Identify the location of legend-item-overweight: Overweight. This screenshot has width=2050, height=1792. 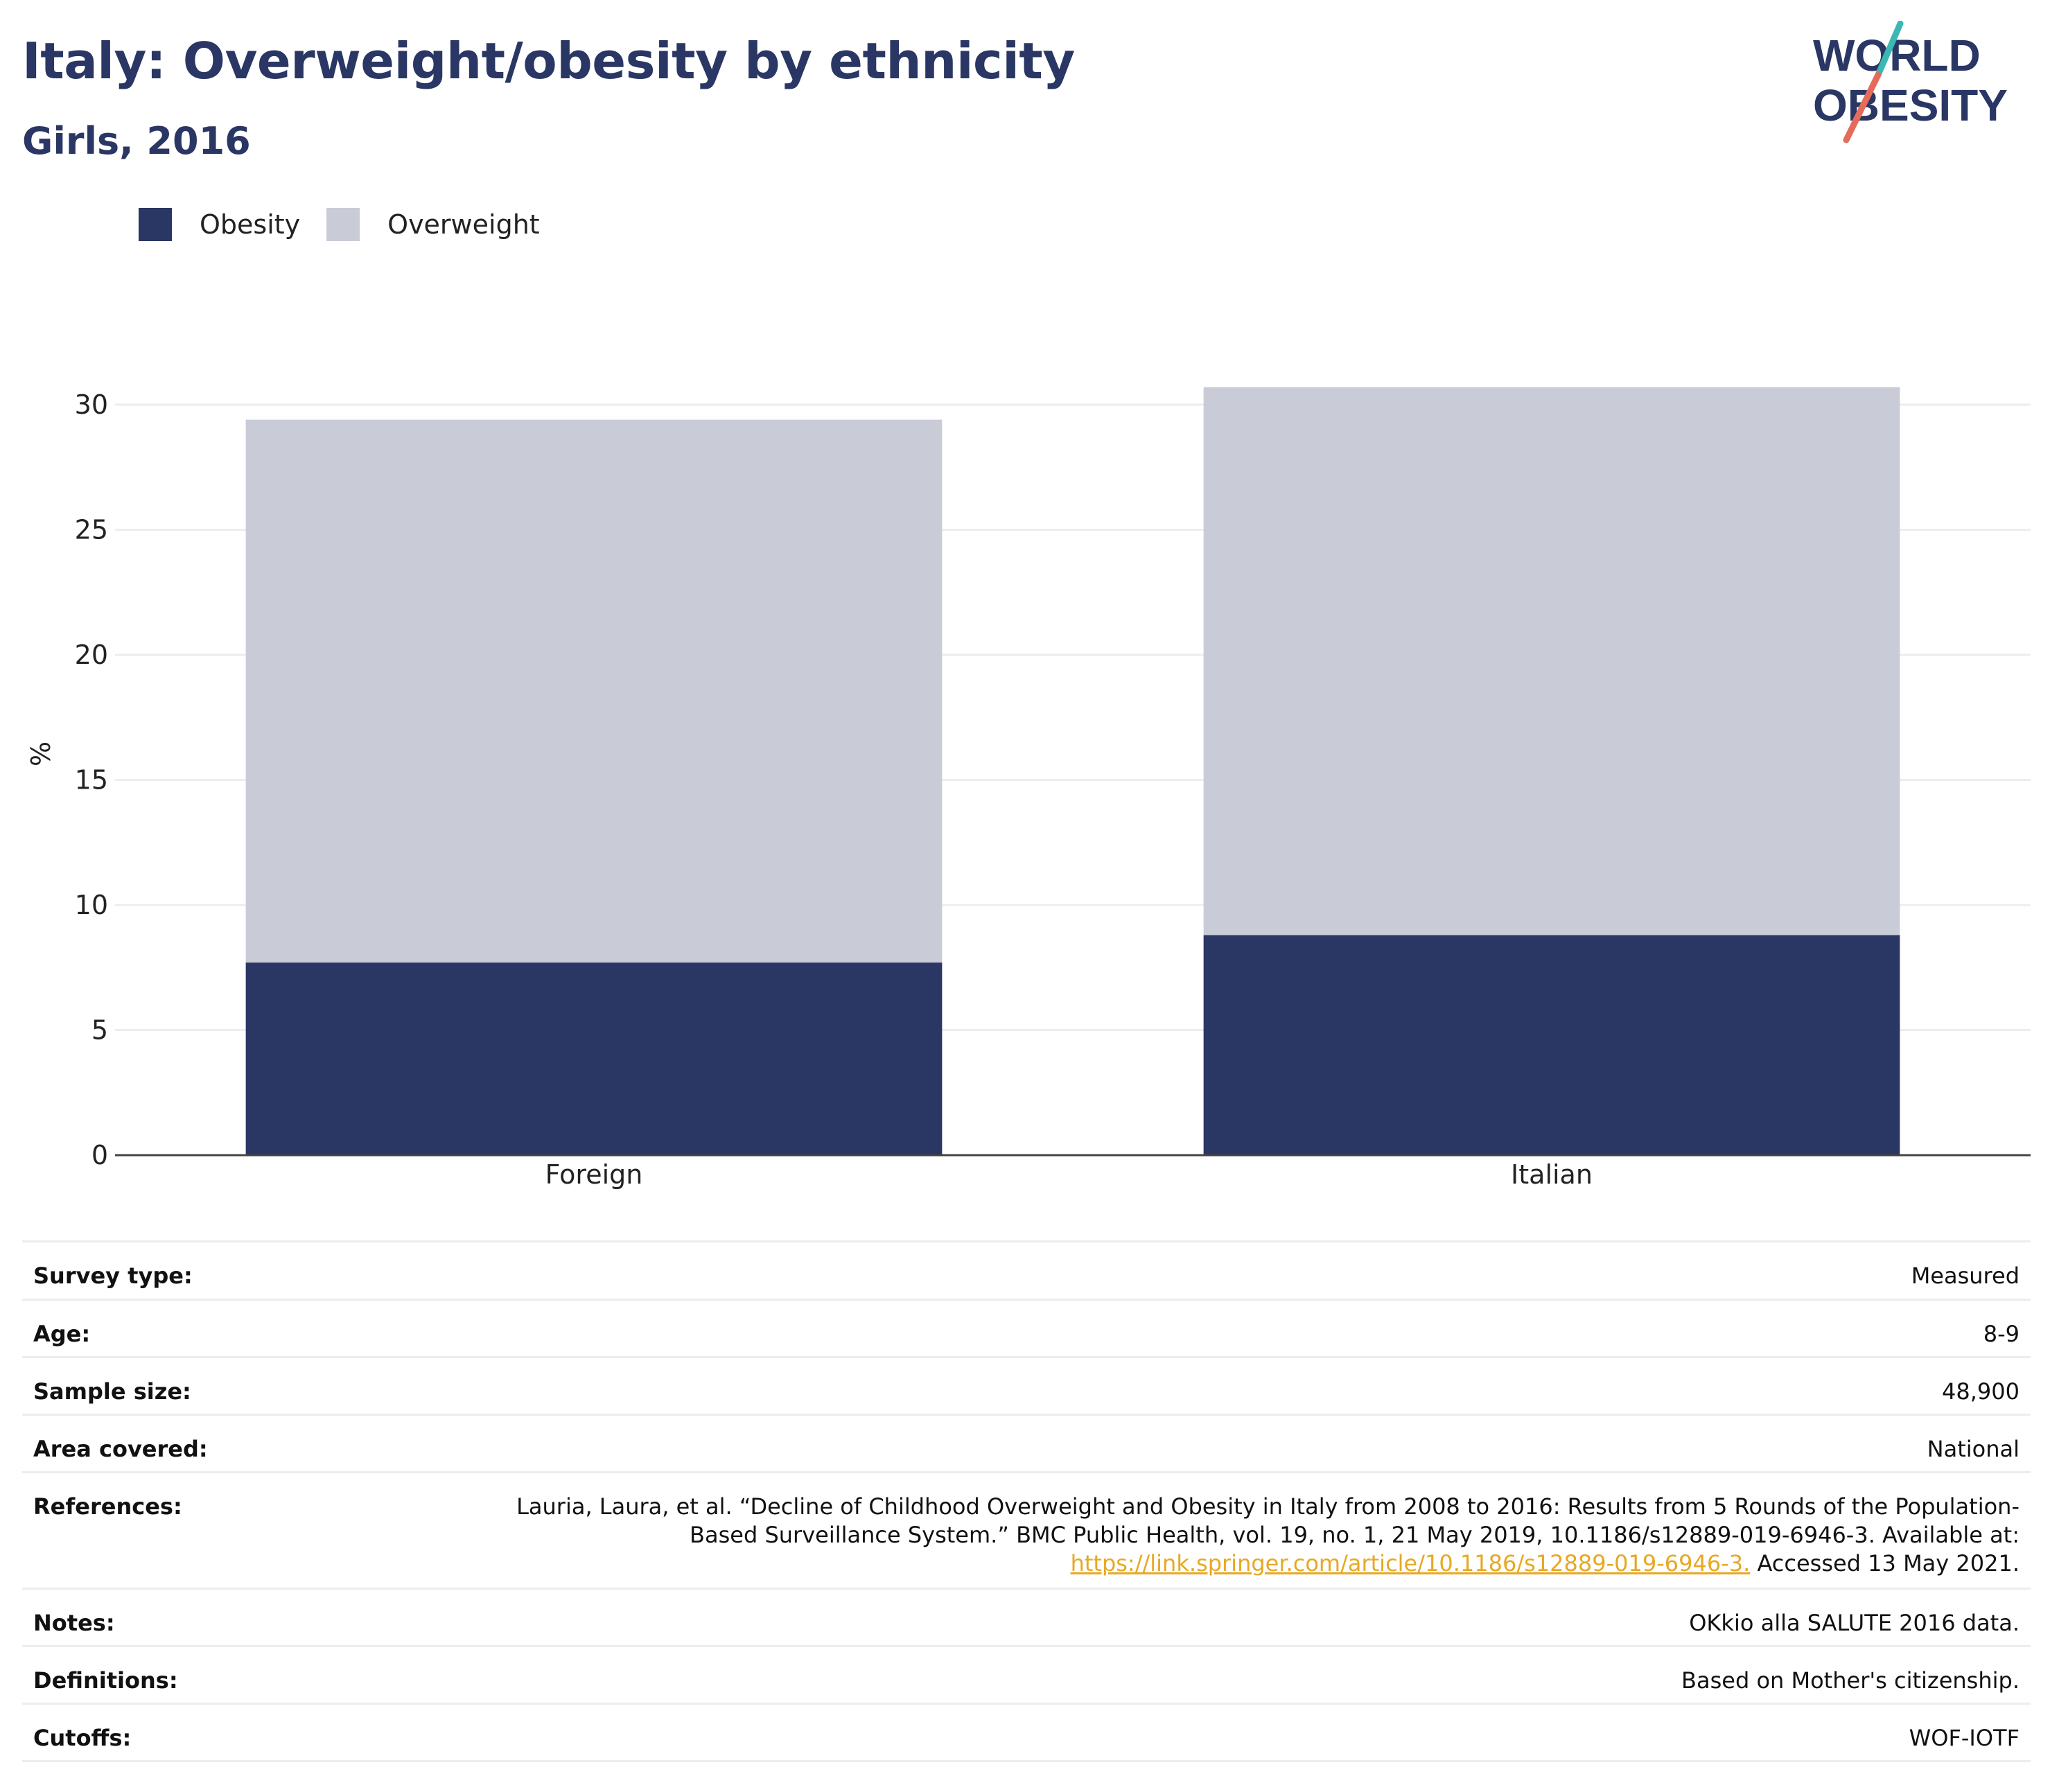
(433, 224).